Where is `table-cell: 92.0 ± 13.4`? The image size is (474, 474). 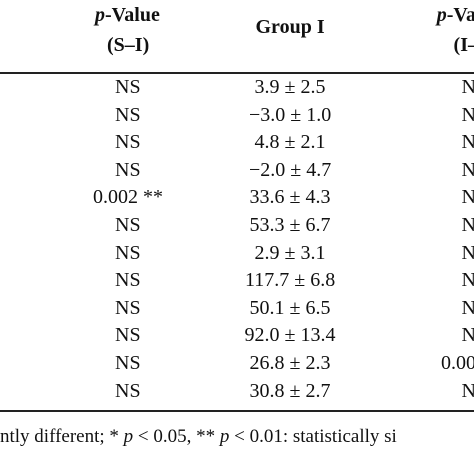 table-cell: 92.0 ± 13.4 is located at coordinates (290, 335).